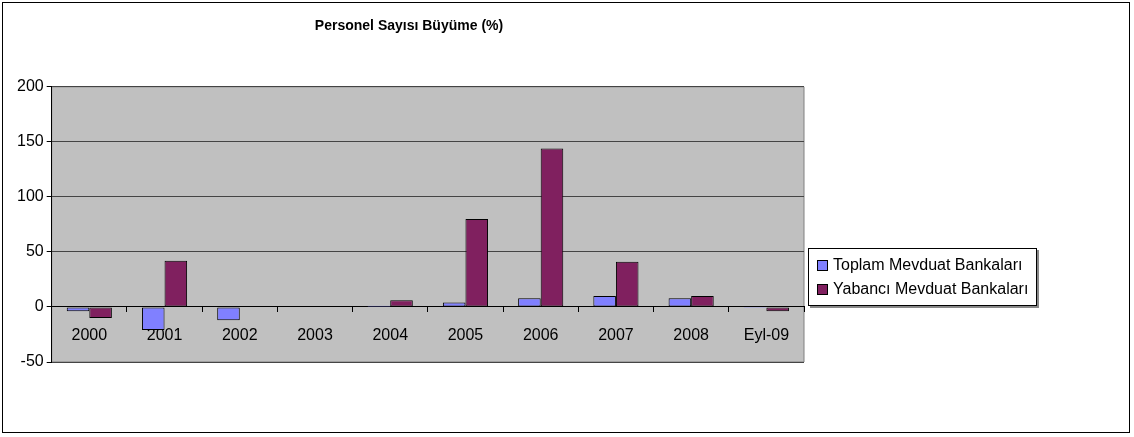 The height and width of the screenshot is (437, 1134). What do you see at coordinates (409, 25) in the screenshot?
I see `chart-title: Personel Sayısı Büyüme (%)` at bounding box center [409, 25].